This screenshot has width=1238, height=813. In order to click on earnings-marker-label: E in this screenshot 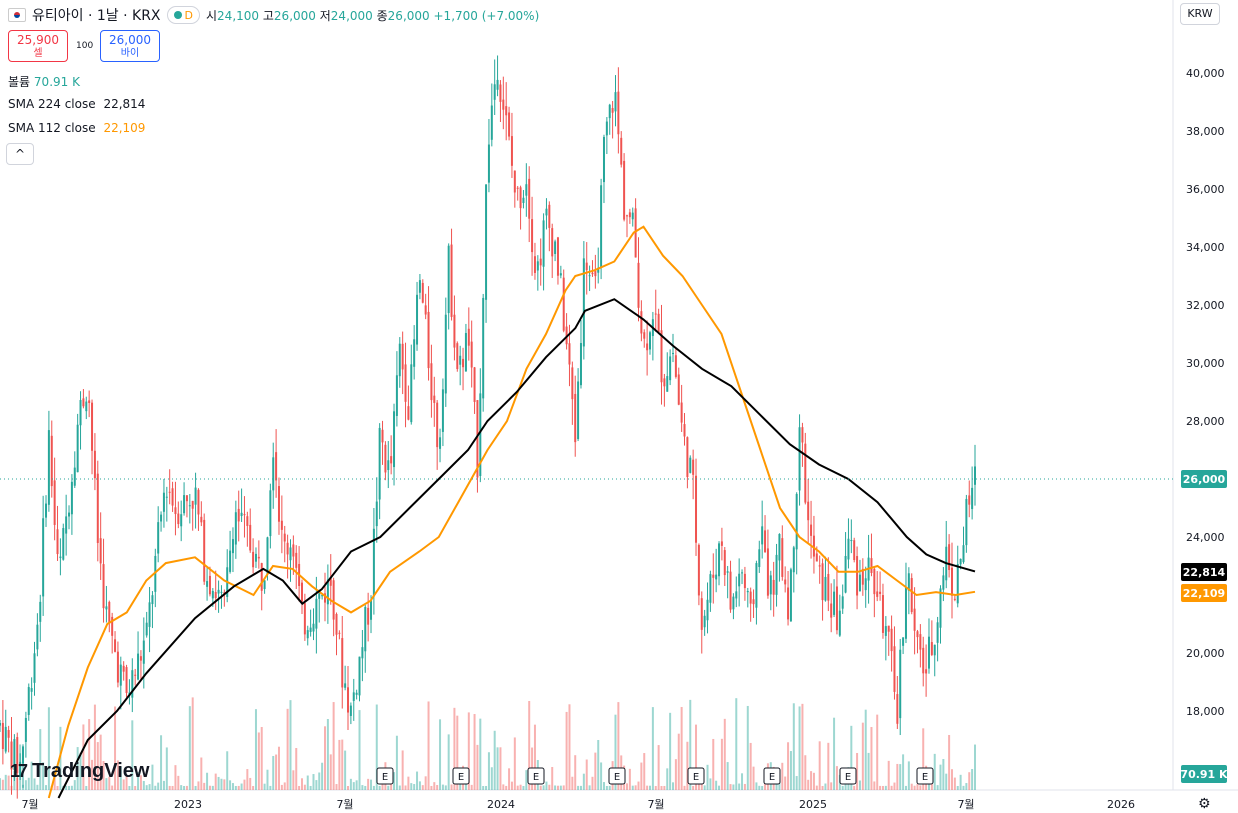, I will do `click(617, 777)`.